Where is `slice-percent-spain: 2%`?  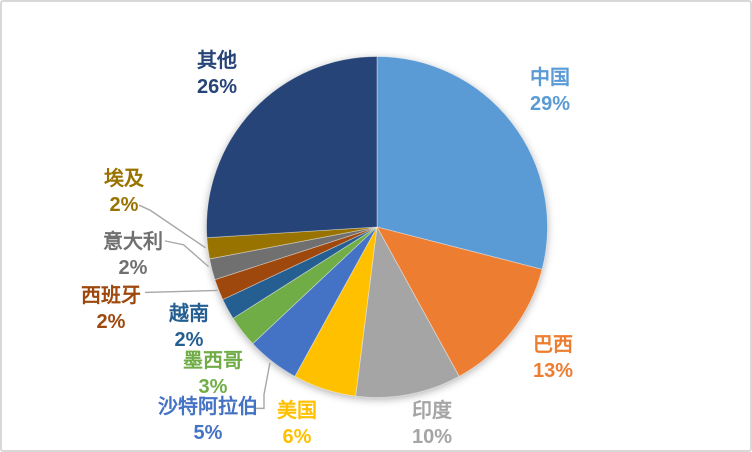 slice-percent-spain: 2% is located at coordinates (111, 322).